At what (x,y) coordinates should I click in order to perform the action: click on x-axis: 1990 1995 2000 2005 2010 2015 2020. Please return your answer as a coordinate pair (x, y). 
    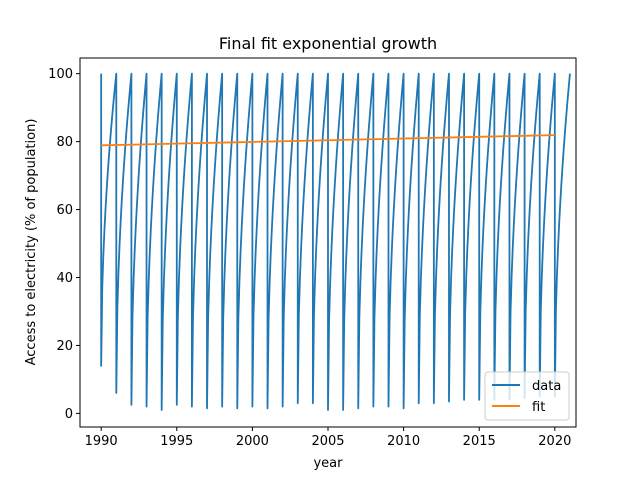
    Looking at the image, I should click on (328, 438).